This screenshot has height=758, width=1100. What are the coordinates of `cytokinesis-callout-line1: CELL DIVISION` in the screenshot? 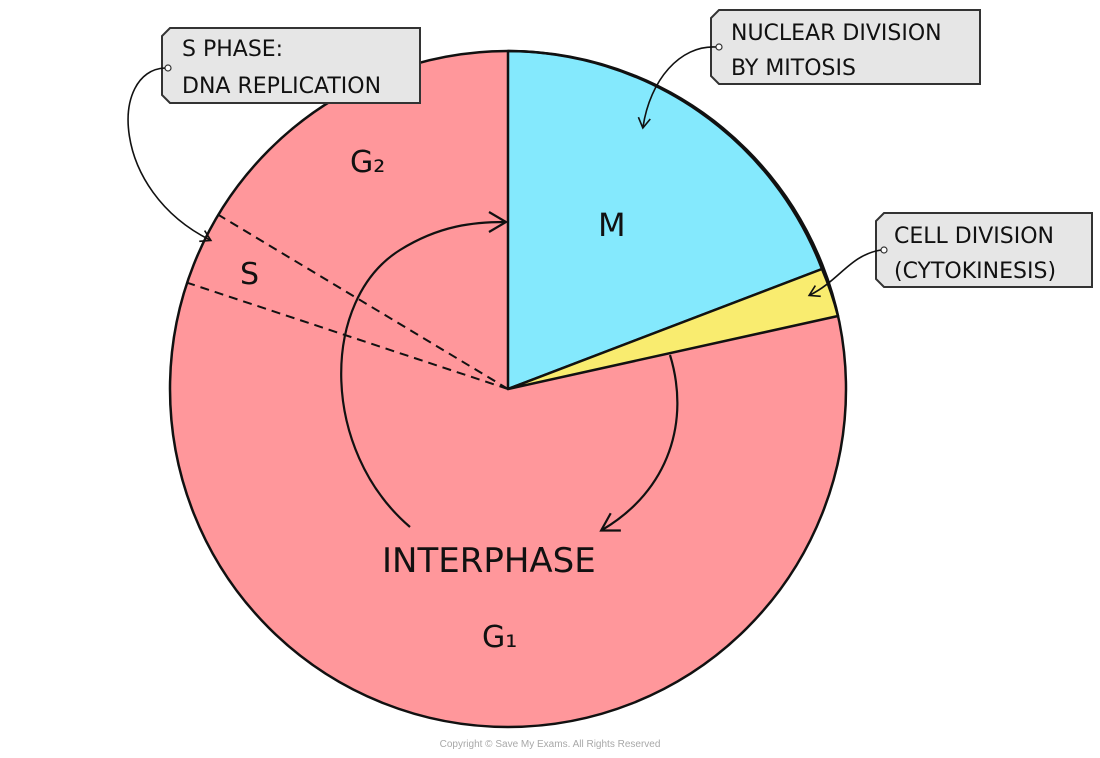 It's located at (974, 236).